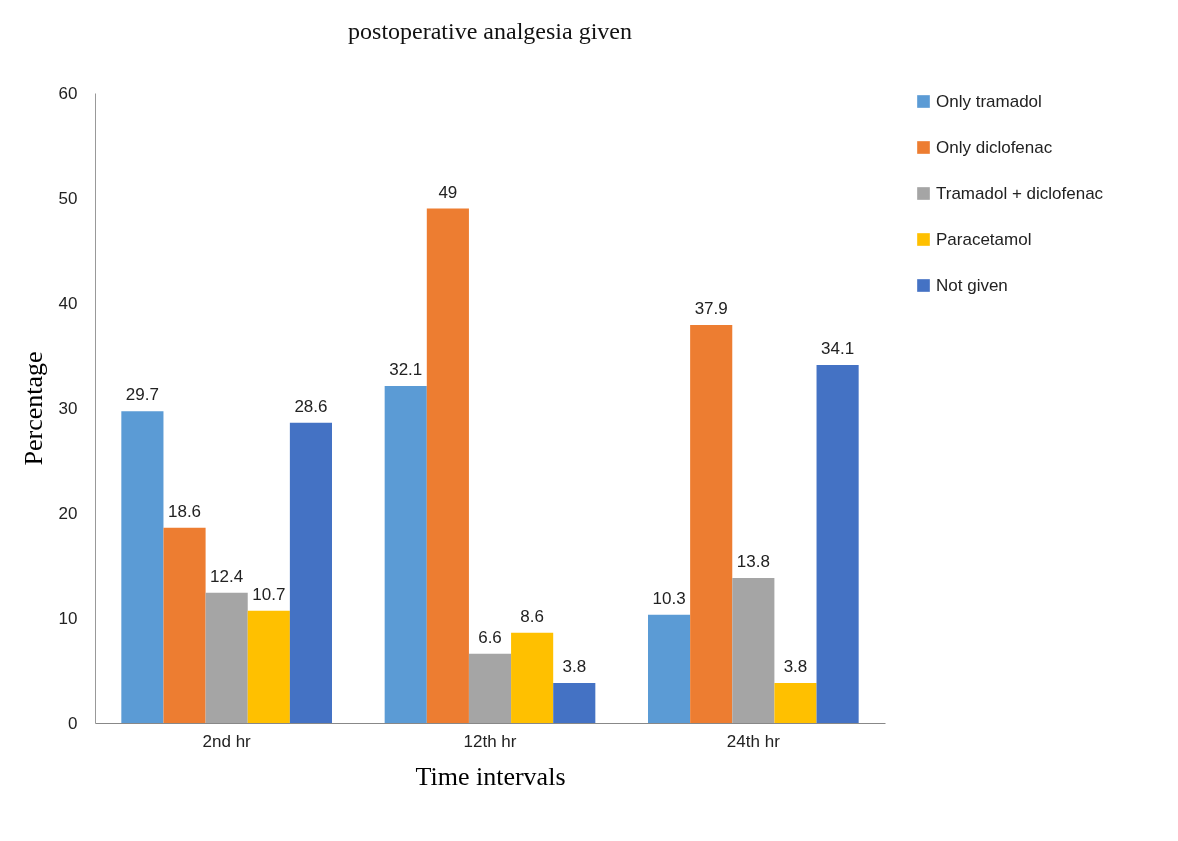 The image size is (1178, 841). Describe the element at coordinates (33, 408) in the screenshot. I see `y-axis-title: Percentage` at that location.